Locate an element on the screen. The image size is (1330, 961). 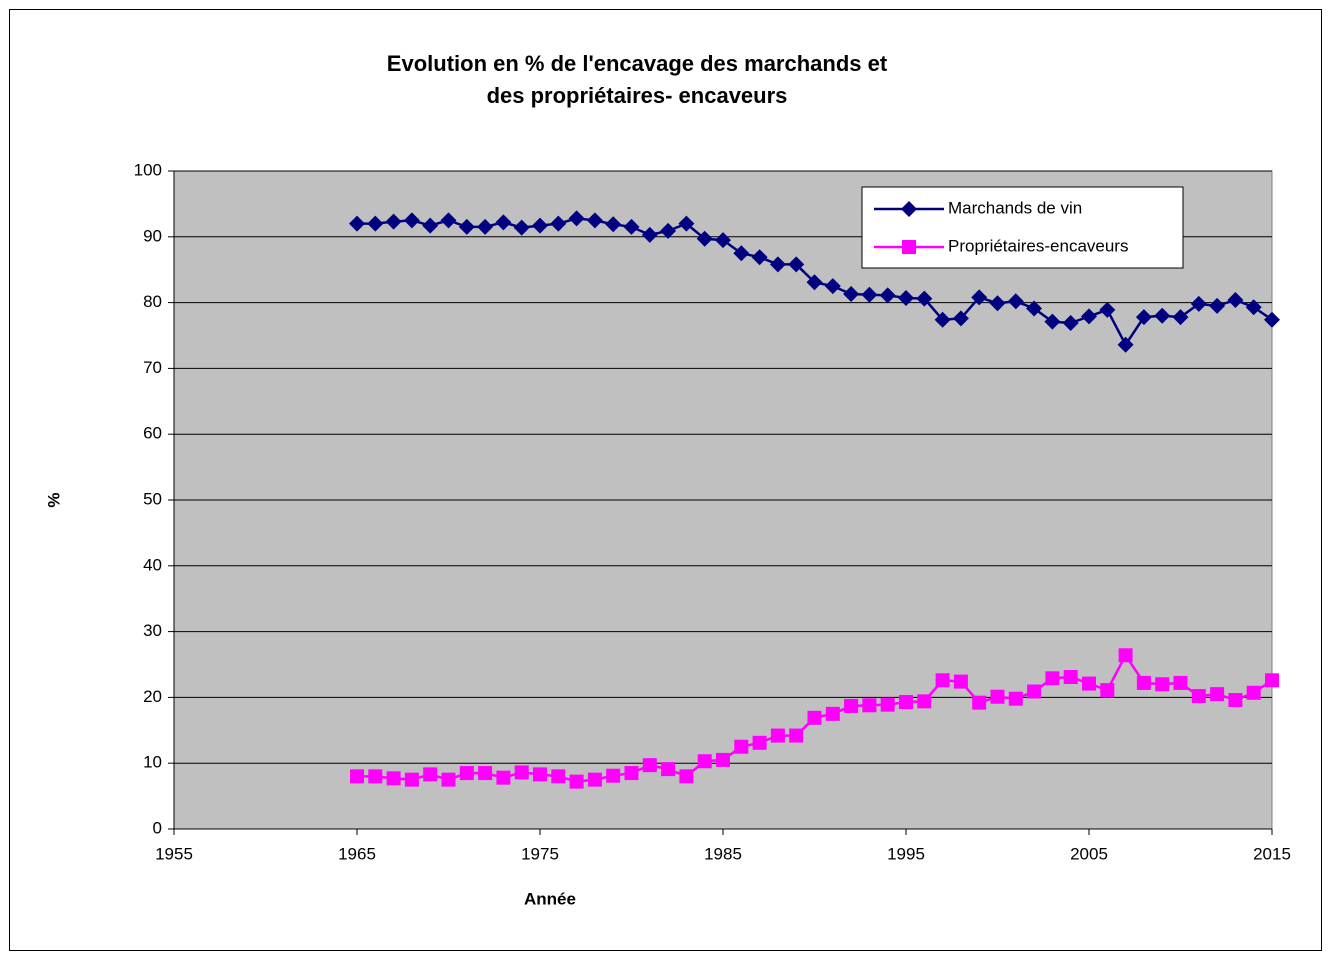
x-tick-label: 1985 is located at coordinates (723, 853).